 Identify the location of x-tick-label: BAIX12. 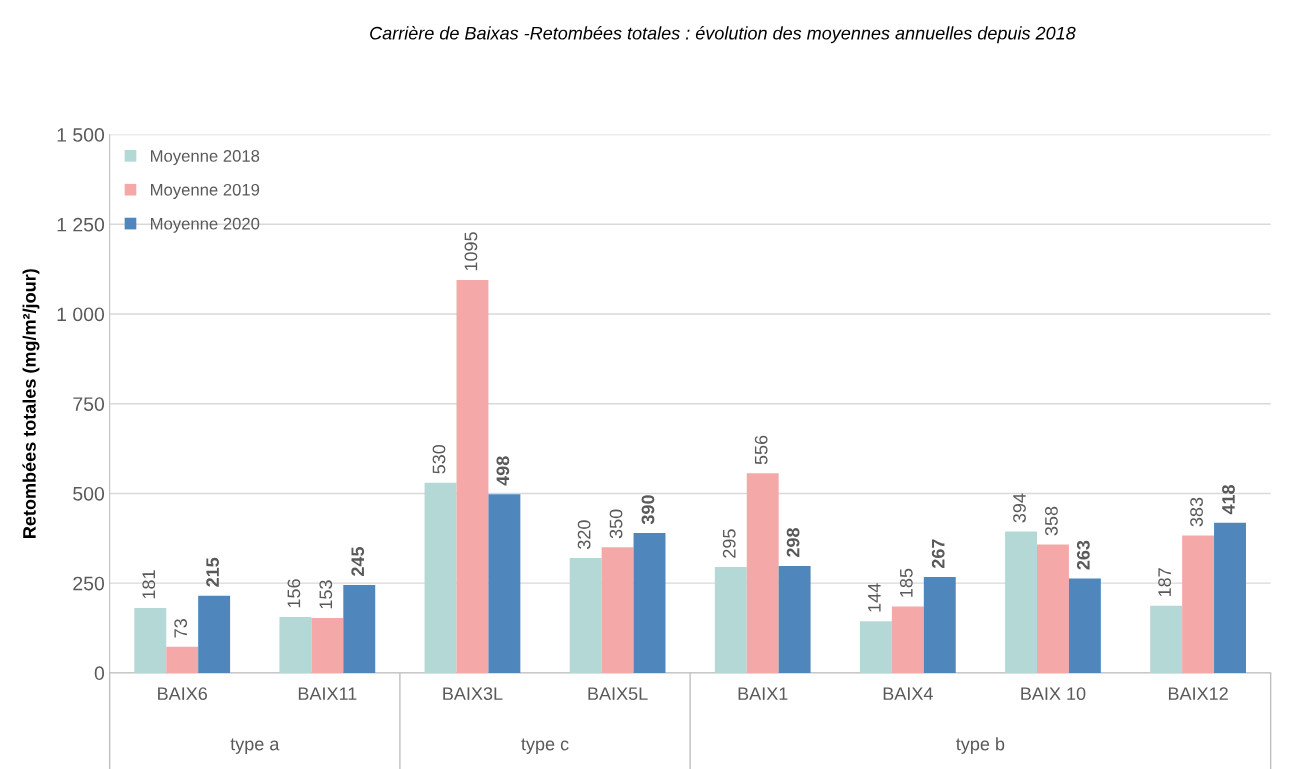
(1198, 693).